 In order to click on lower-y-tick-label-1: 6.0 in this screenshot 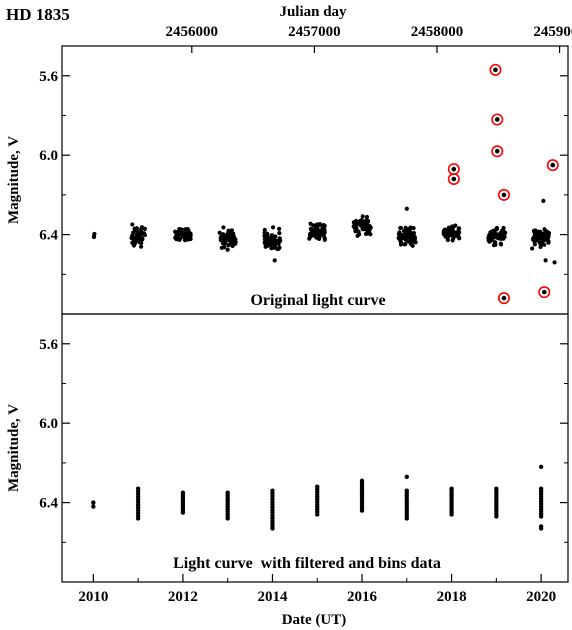, I will do `click(48, 424)`.